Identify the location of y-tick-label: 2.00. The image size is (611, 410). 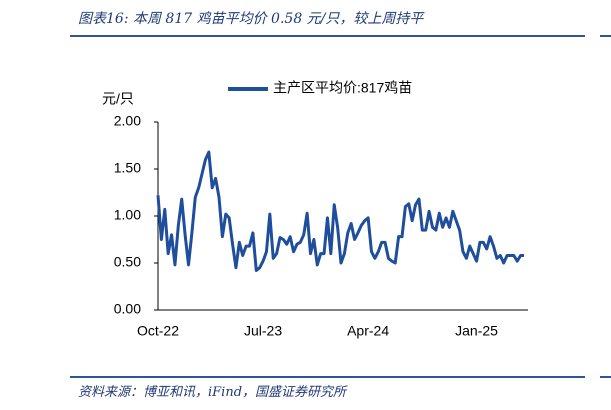
(127, 121).